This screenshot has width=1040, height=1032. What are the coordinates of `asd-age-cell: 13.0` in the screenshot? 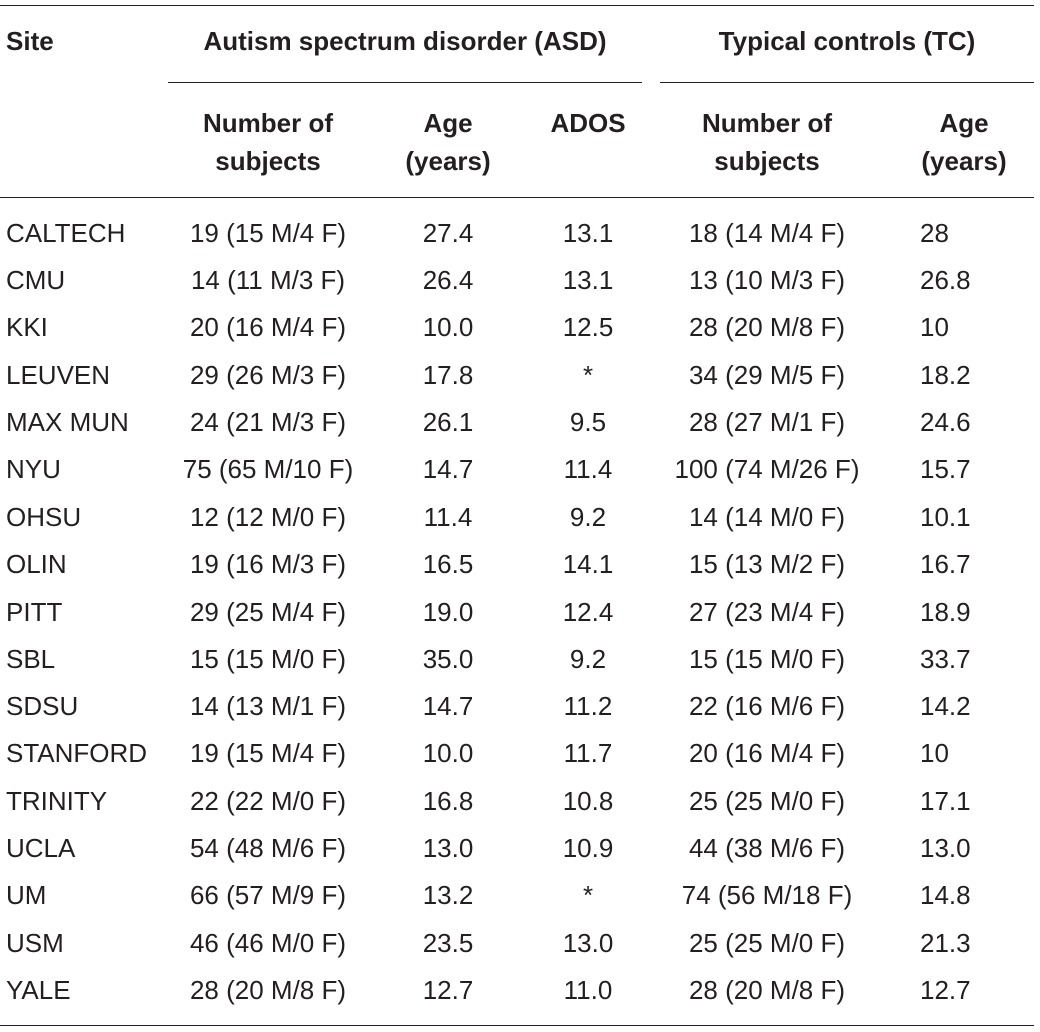 It's located at (448, 848).